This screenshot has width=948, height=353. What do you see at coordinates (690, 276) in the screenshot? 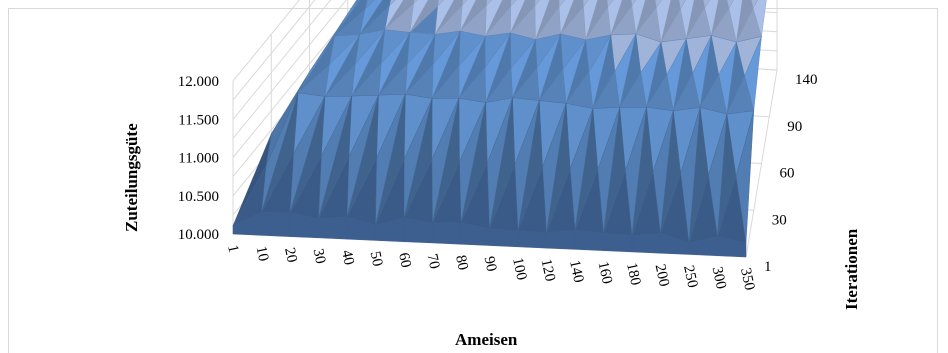
I see `x-tick-label: 250` at bounding box center [690, 276].